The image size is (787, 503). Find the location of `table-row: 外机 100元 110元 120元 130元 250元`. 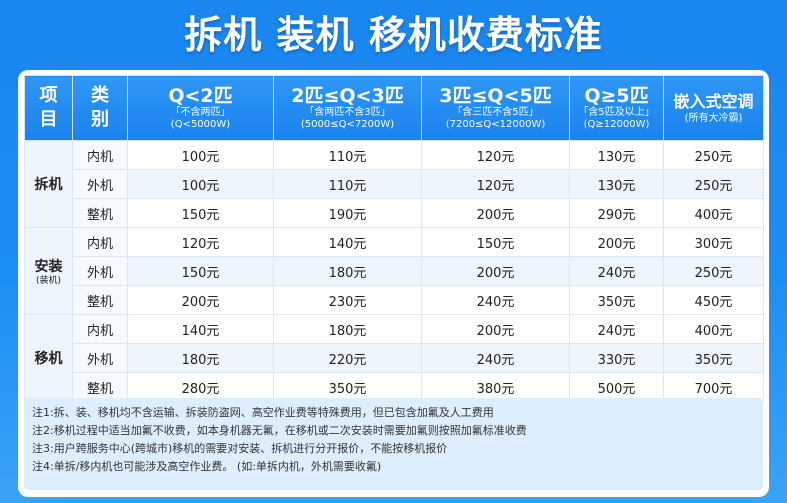

table-row: 外机 100元 110元 120元 130元 250元 is located at coordinates (394, 184).